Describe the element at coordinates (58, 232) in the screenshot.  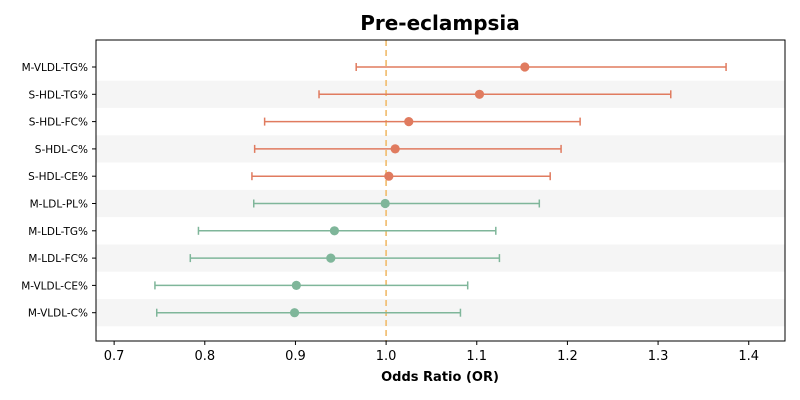
I see `y-tick-label: M-LDL-TG%` at that location.